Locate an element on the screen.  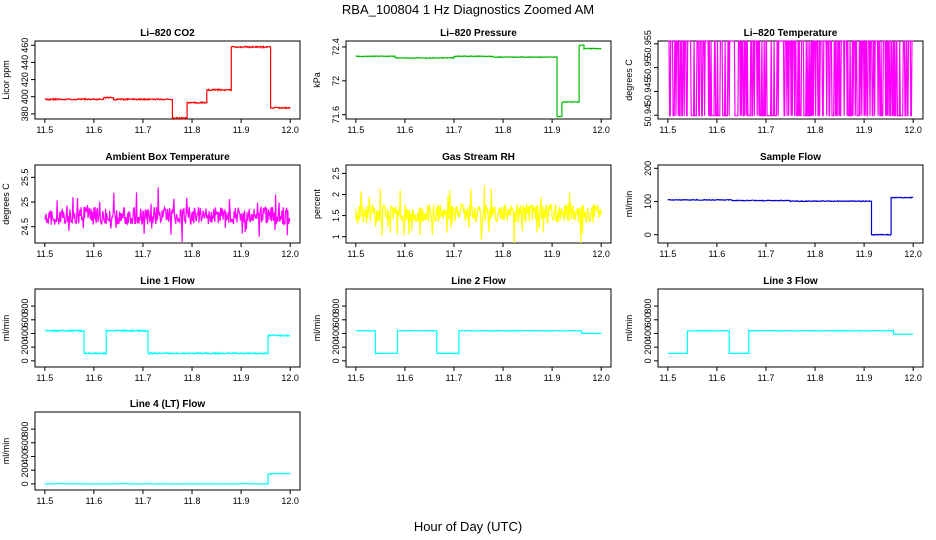
y-axis-label: kPa is located at coordinates (317, 80).